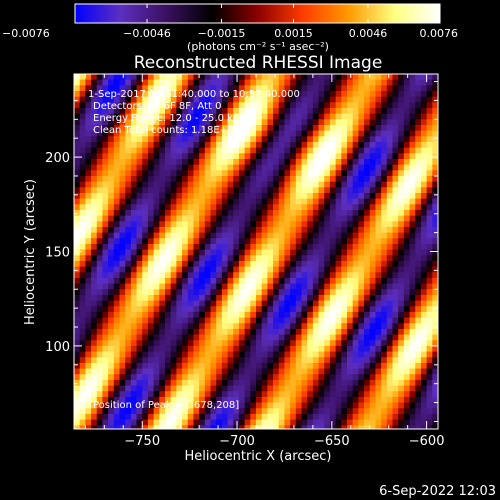 This screenshot has width=500, height=500. What do you see at coordinates (26, 33) in the screenshot?
I see `colorbar-tick-label: −0.0076` at bounding box center [26, 33].